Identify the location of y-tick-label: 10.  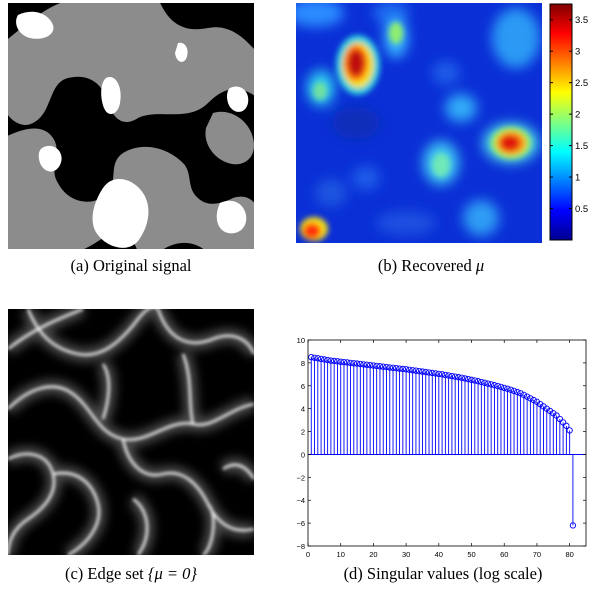
(301, 340).